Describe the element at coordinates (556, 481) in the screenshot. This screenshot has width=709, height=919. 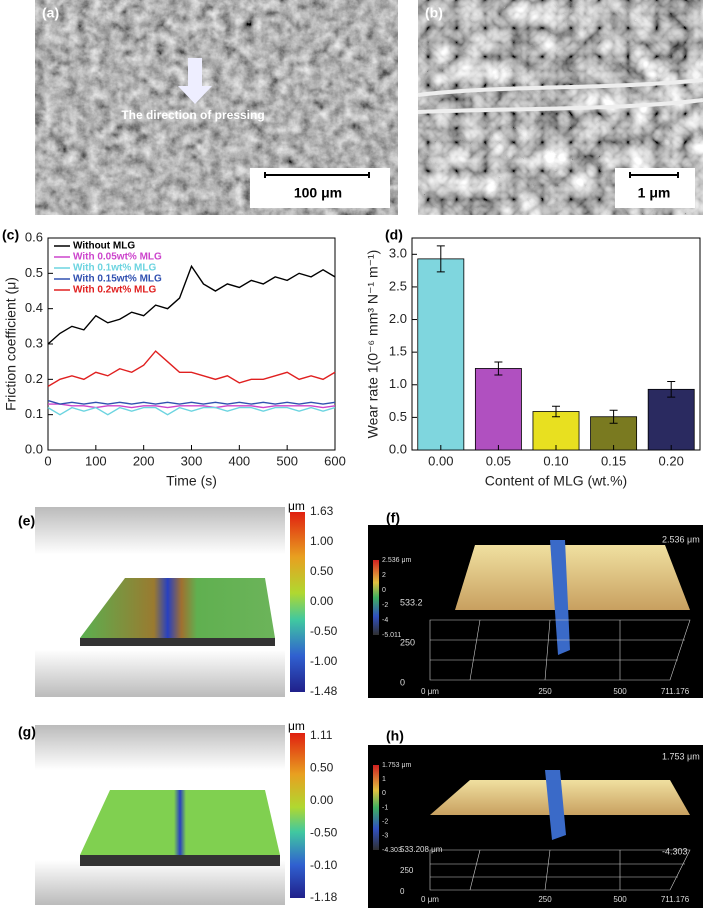
I see `x-axis-title: Content of MLG (wt.%)` at that location.